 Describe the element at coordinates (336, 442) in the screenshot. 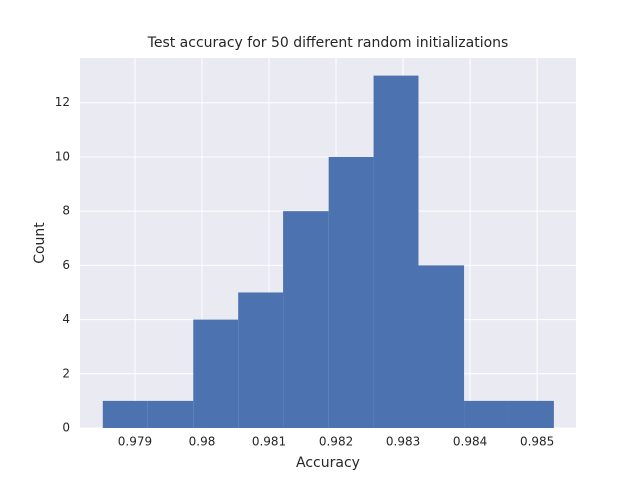

I see `x-tick-label: 0.982` at that location.